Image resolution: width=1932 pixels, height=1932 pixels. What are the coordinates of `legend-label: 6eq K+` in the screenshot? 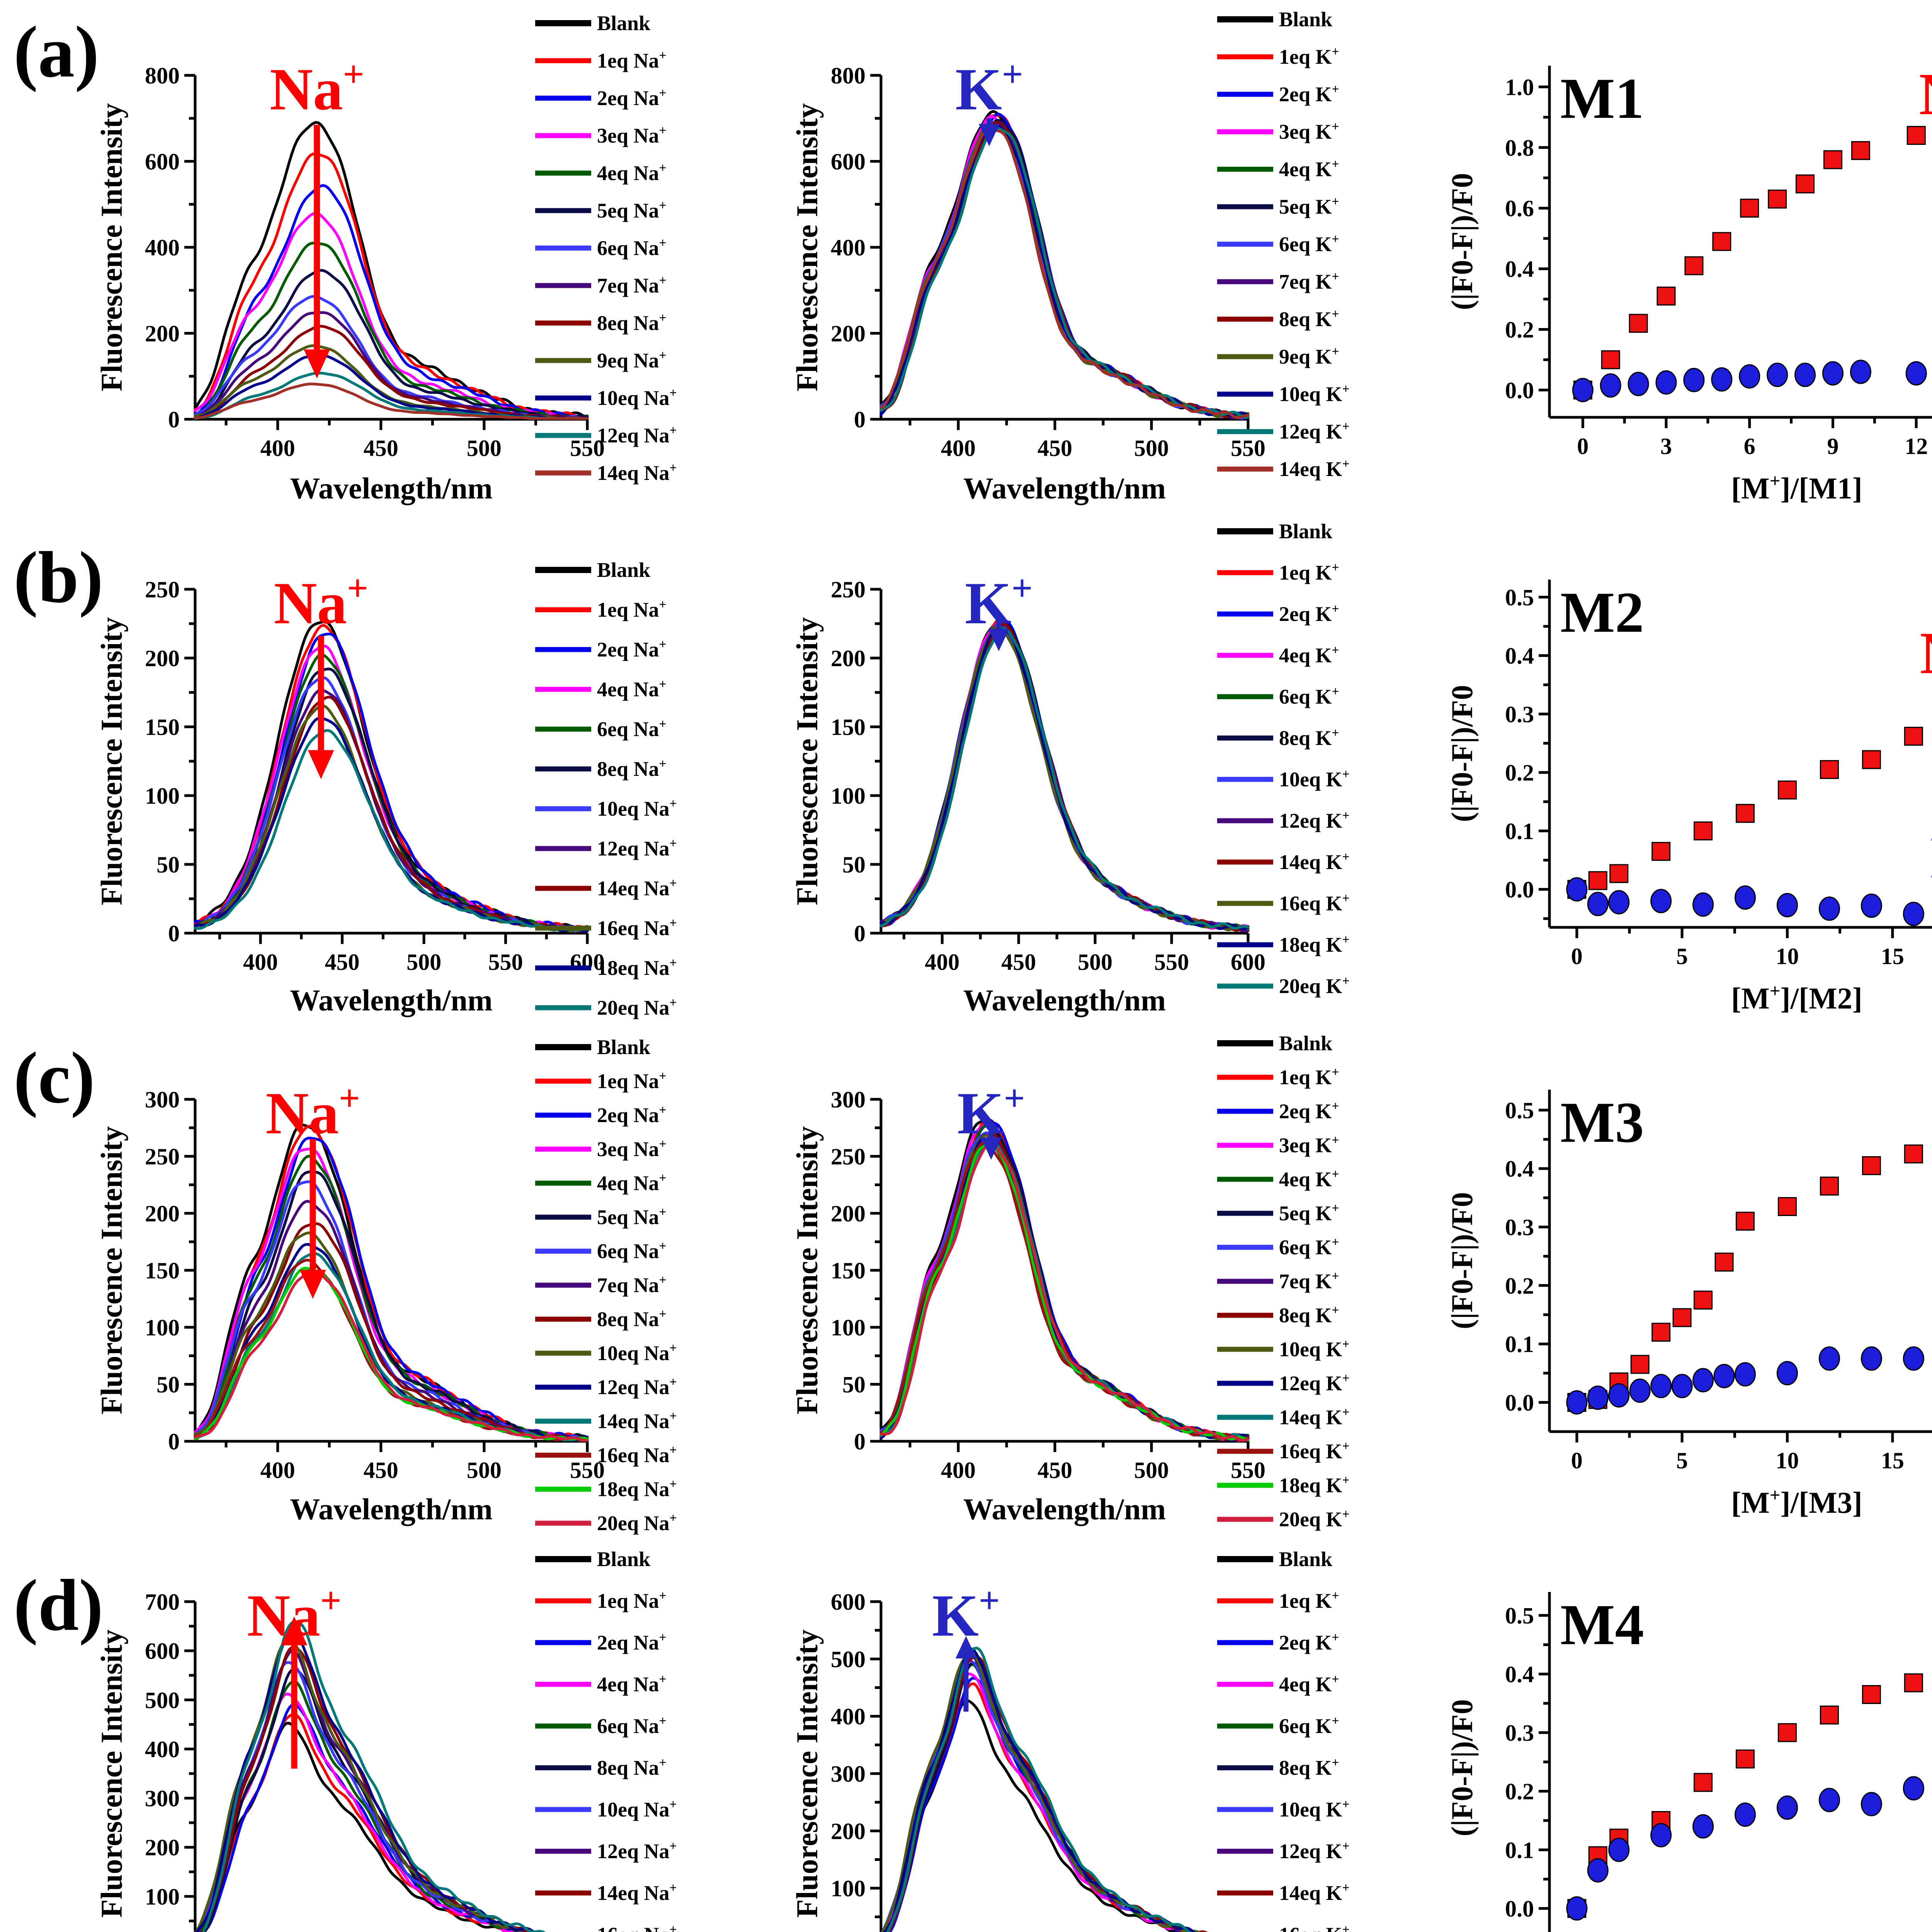 It's located at (1309, 1247).